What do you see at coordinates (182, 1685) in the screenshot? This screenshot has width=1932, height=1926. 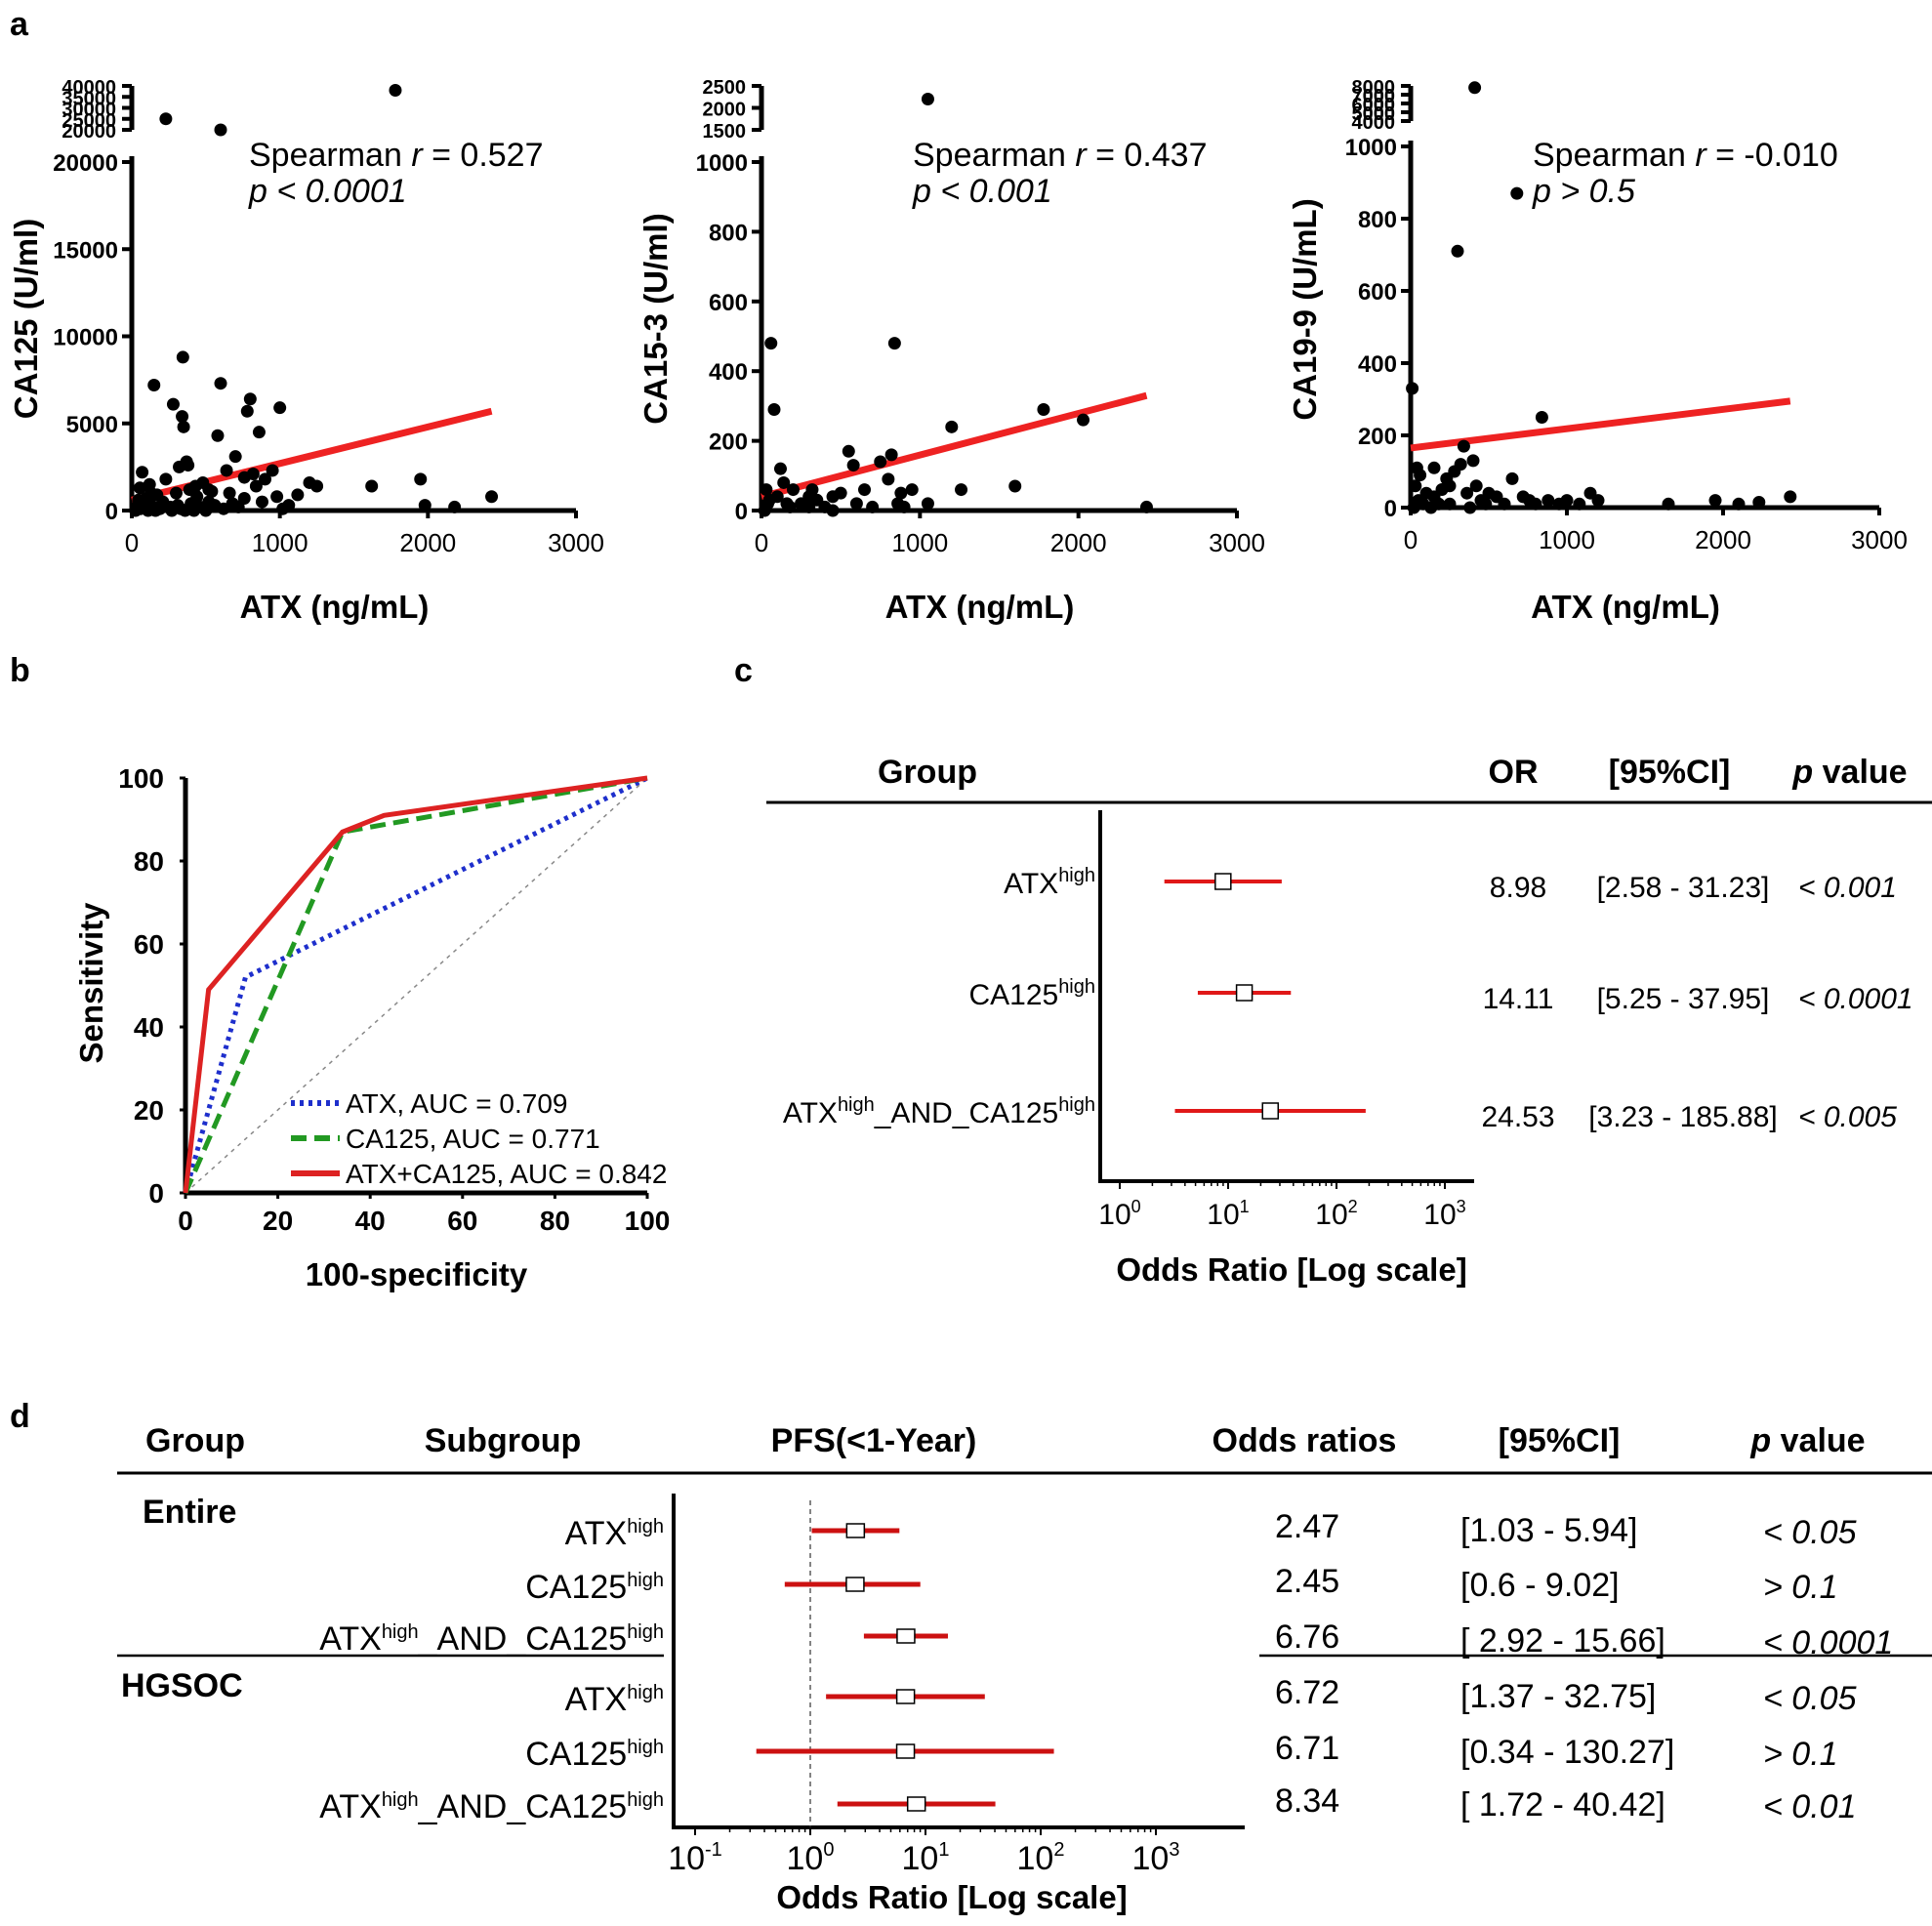 I see `group-label-hgsoc: HGSOC` at bounding box center [182, 1685].